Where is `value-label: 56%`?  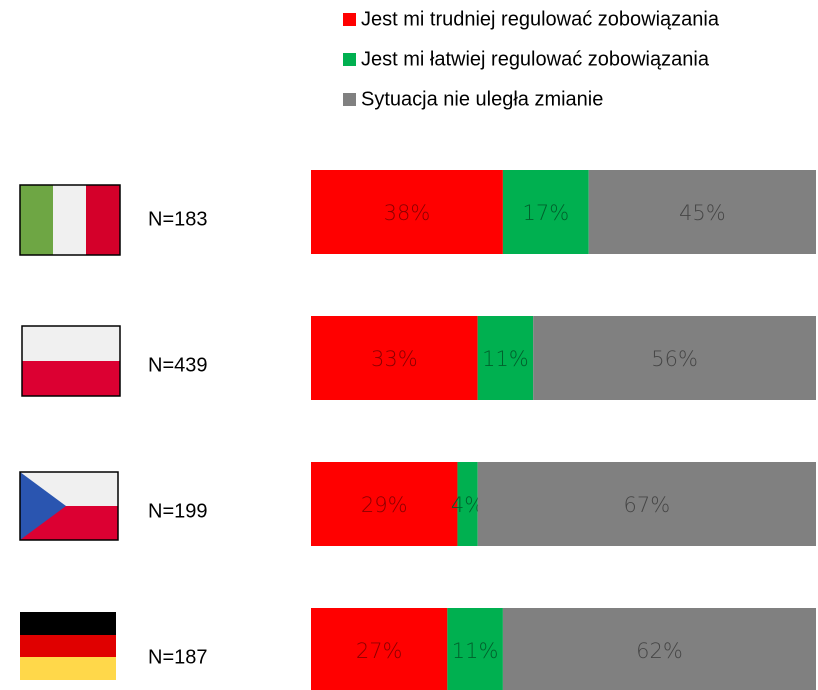
value-label: 56% is located at coordinates (674, 359).